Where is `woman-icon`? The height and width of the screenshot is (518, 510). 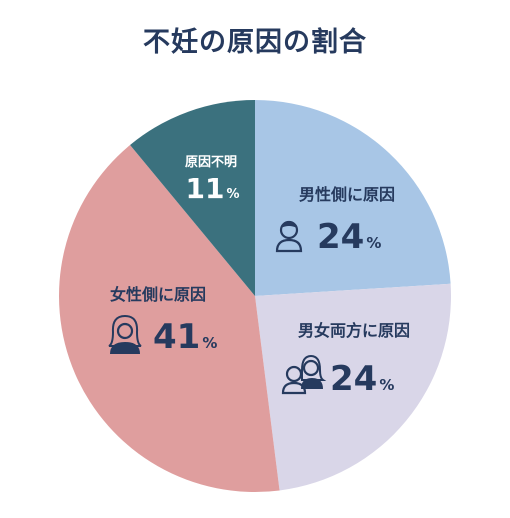
woman-icon is located at coordinates (125, 334).